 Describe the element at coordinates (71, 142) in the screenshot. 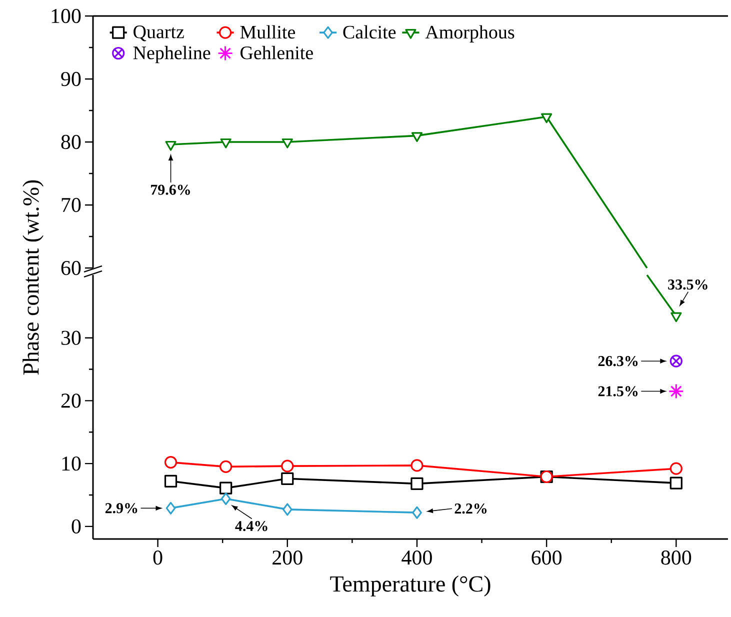

I see `y-tick-label: 80` at that location.